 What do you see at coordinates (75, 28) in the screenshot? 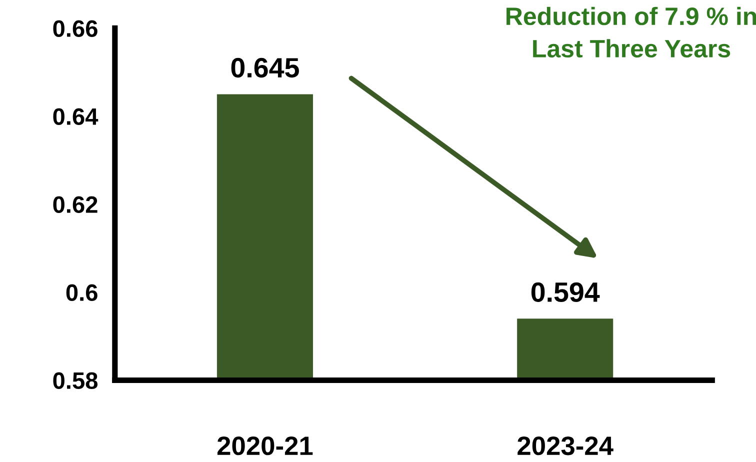
I see `y-tick-label: 0.66` at bounding box center [75, 28].